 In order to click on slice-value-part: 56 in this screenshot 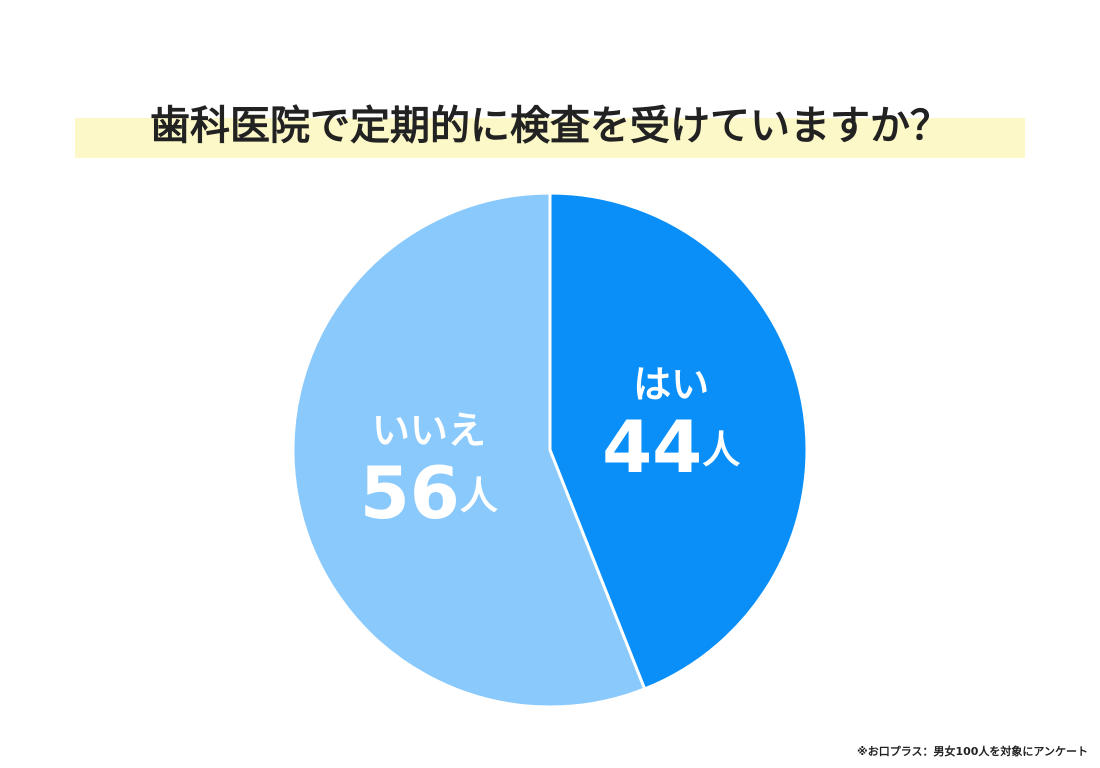, I will do `click(410, 493)`.